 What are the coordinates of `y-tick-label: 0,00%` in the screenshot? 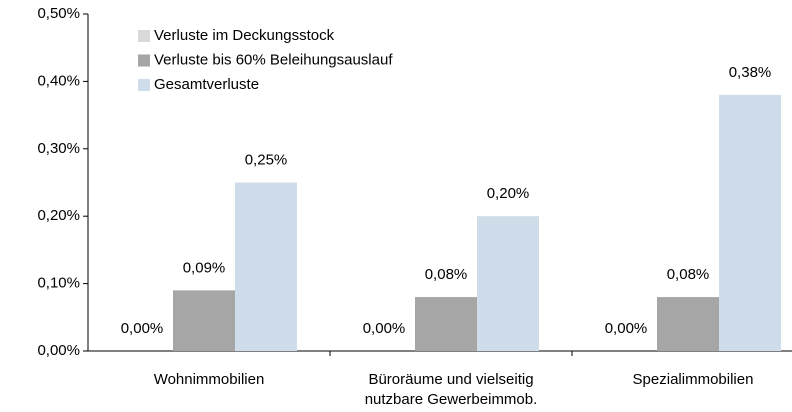 It's located at (58, 350).